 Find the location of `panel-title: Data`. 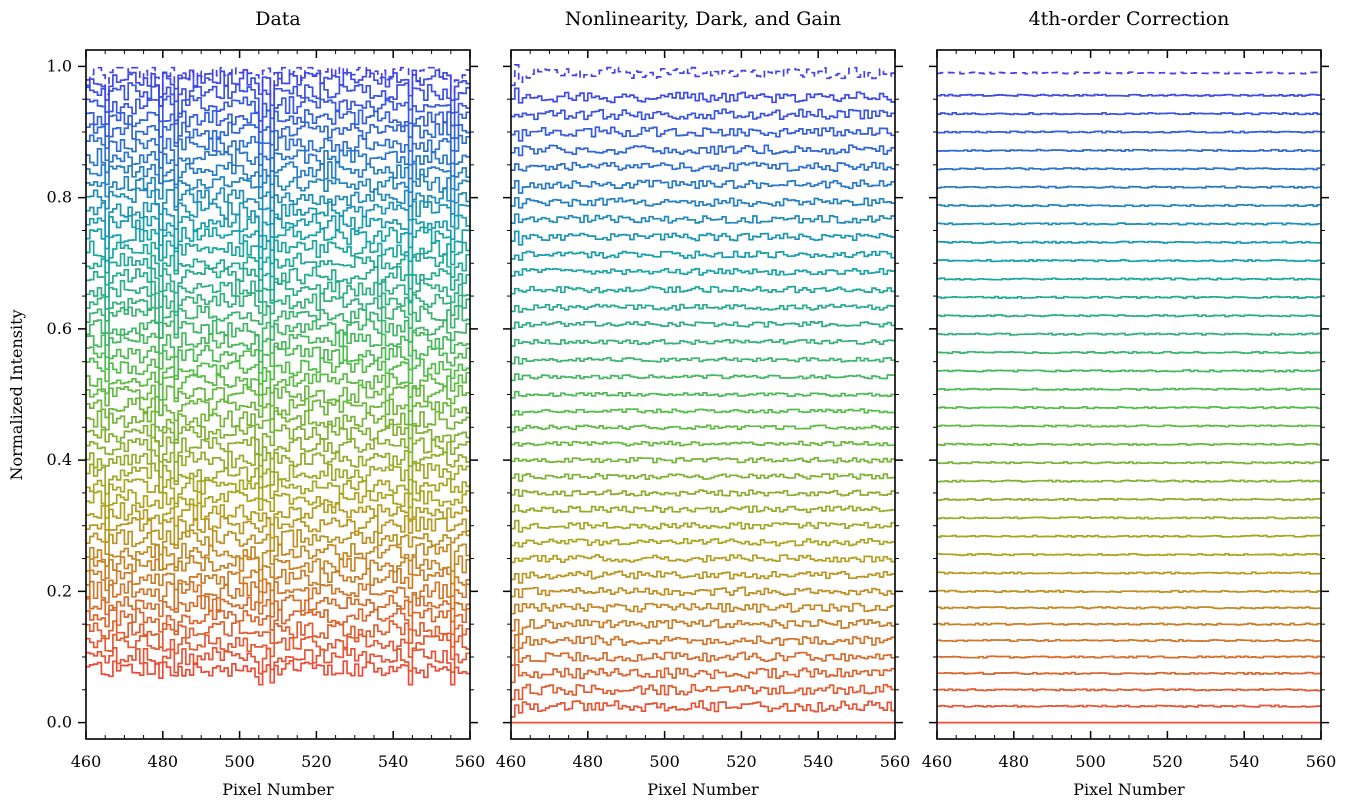

panel-title: Data is located at coordinates (278, 19).